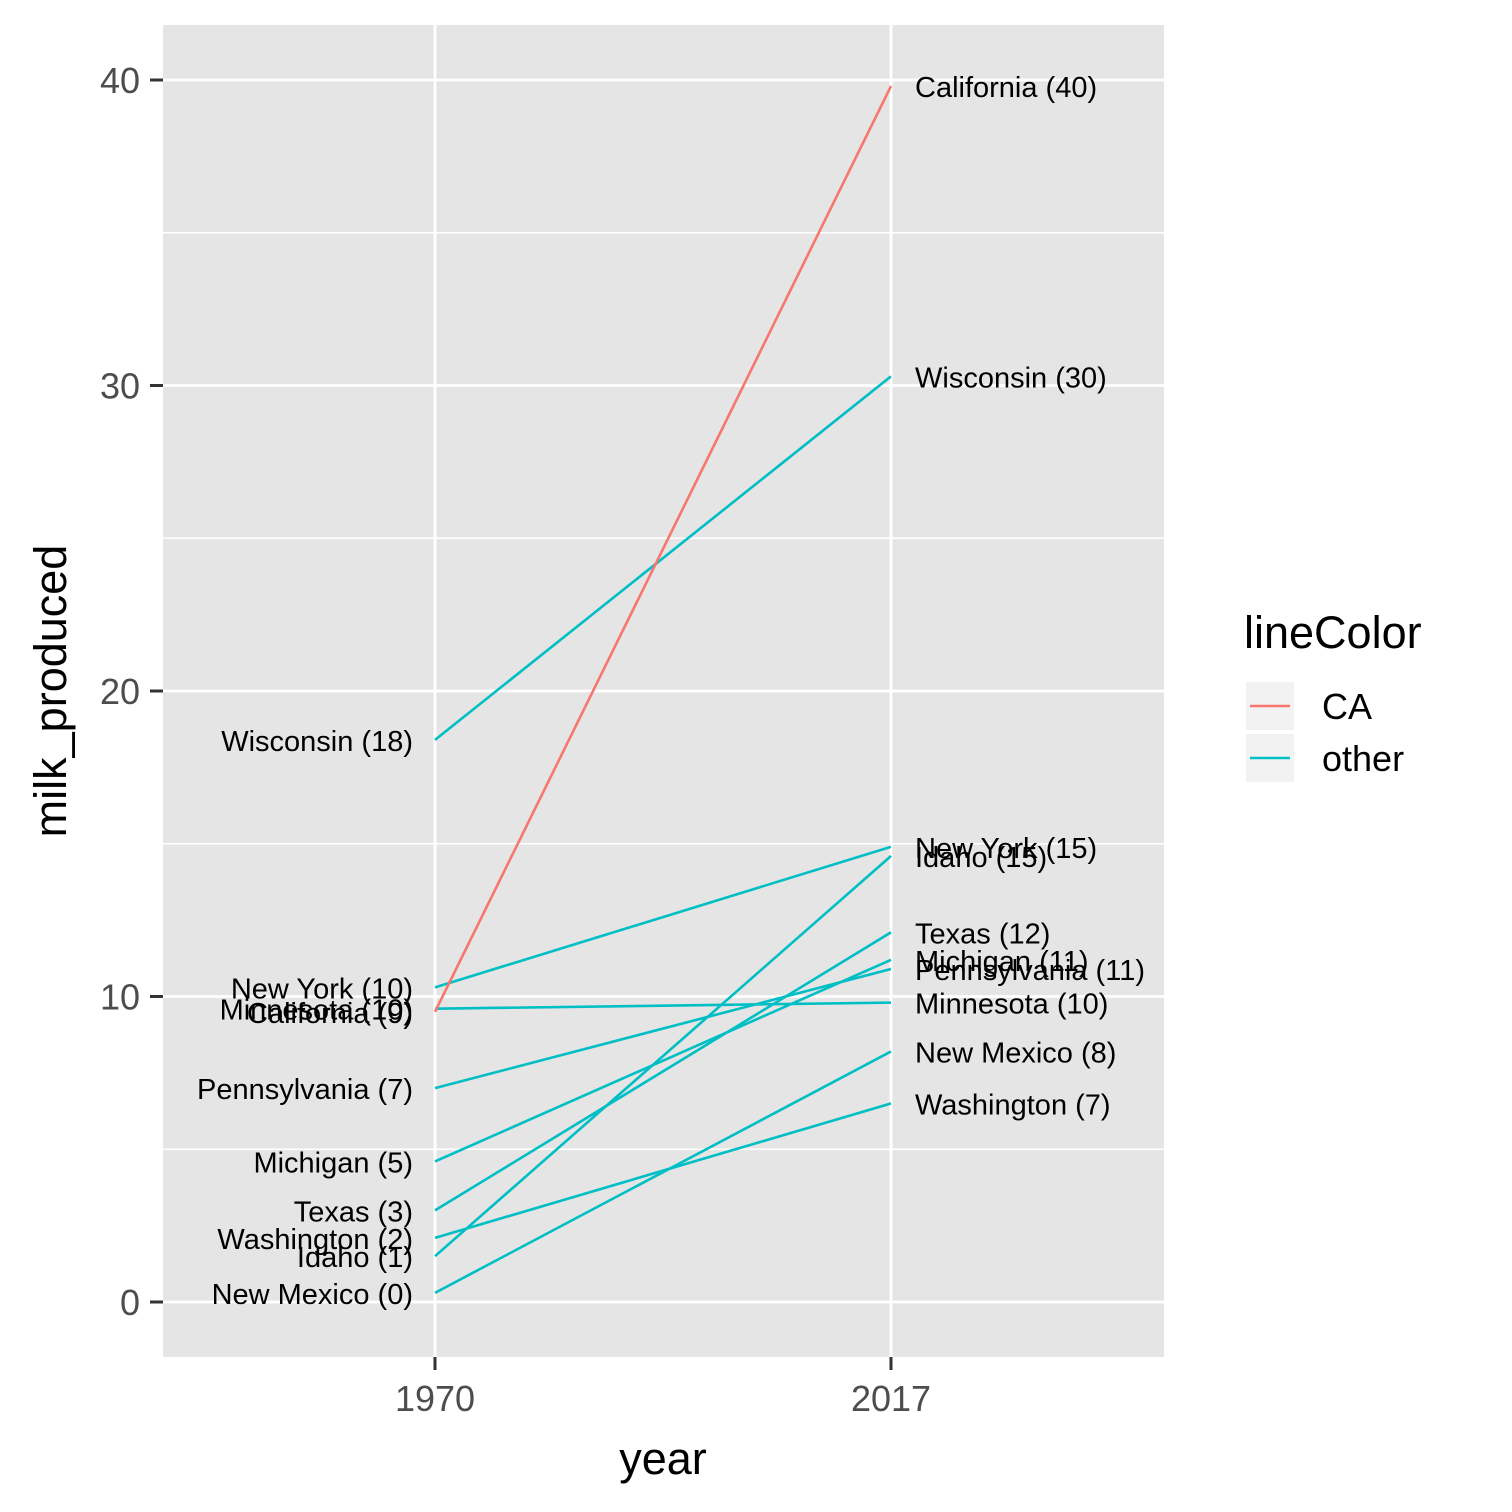 This screenshot has height=1512, width=1512. What do you see at coordinates (663, 558) in the screenshot?
I see `series-line-wisconsin` at bounding box center [663, 558].